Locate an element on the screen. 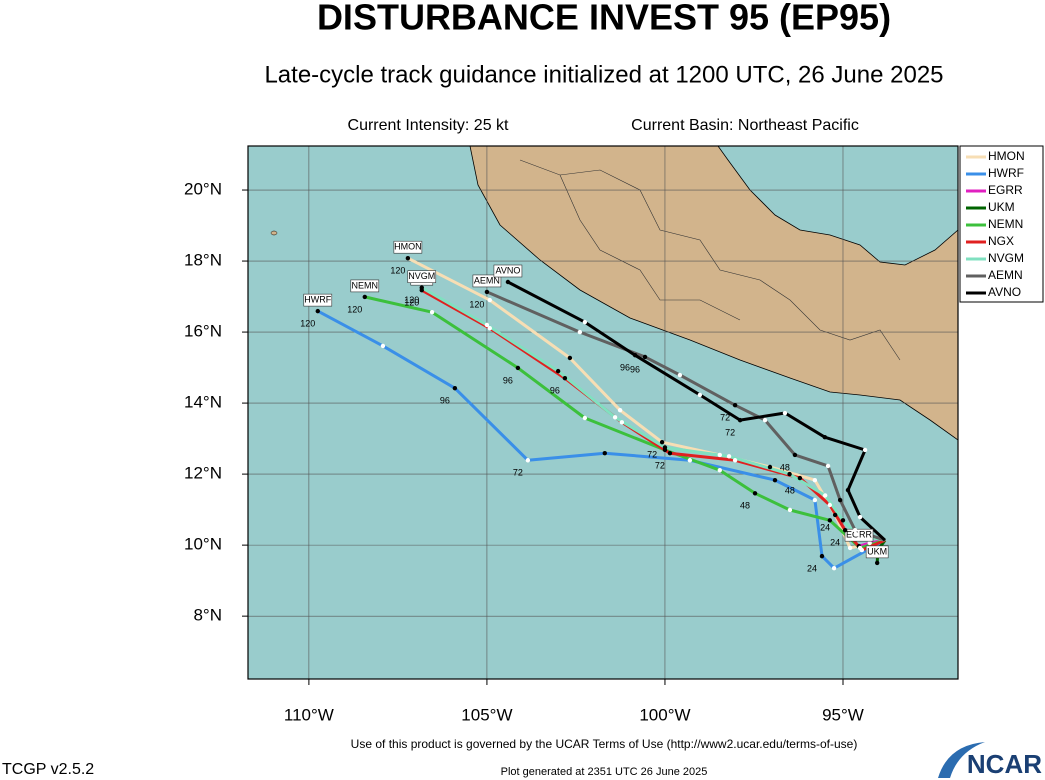 Image resolution: width=1045 pixels, height=780 pixels. legend-label: AVNO is located at coordinates (1004, 292).